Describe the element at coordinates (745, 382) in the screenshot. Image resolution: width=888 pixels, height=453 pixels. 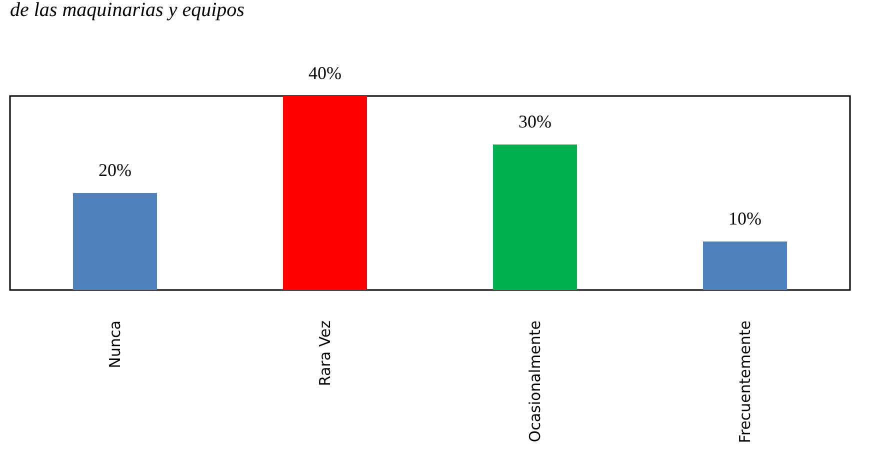
I see `x-tick-label: Frecuentemente` at that location.